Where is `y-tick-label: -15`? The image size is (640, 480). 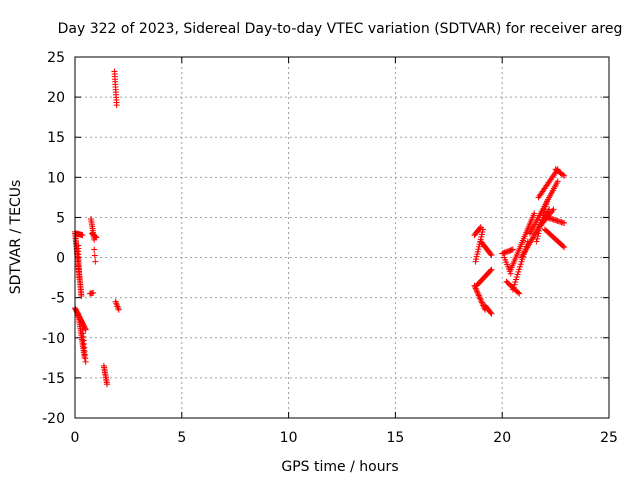 y-tick-label: -15 is located at coordinates (53, 379).